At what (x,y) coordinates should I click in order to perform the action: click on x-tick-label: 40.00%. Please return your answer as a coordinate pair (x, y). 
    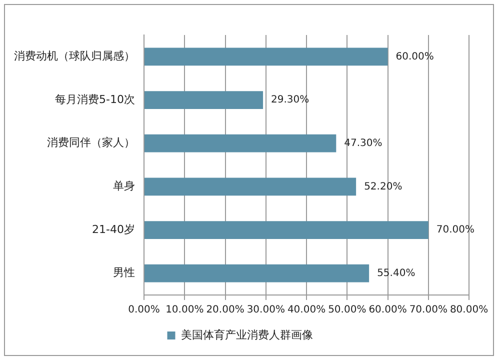
    Looking at the image, I should click on (306, 310).